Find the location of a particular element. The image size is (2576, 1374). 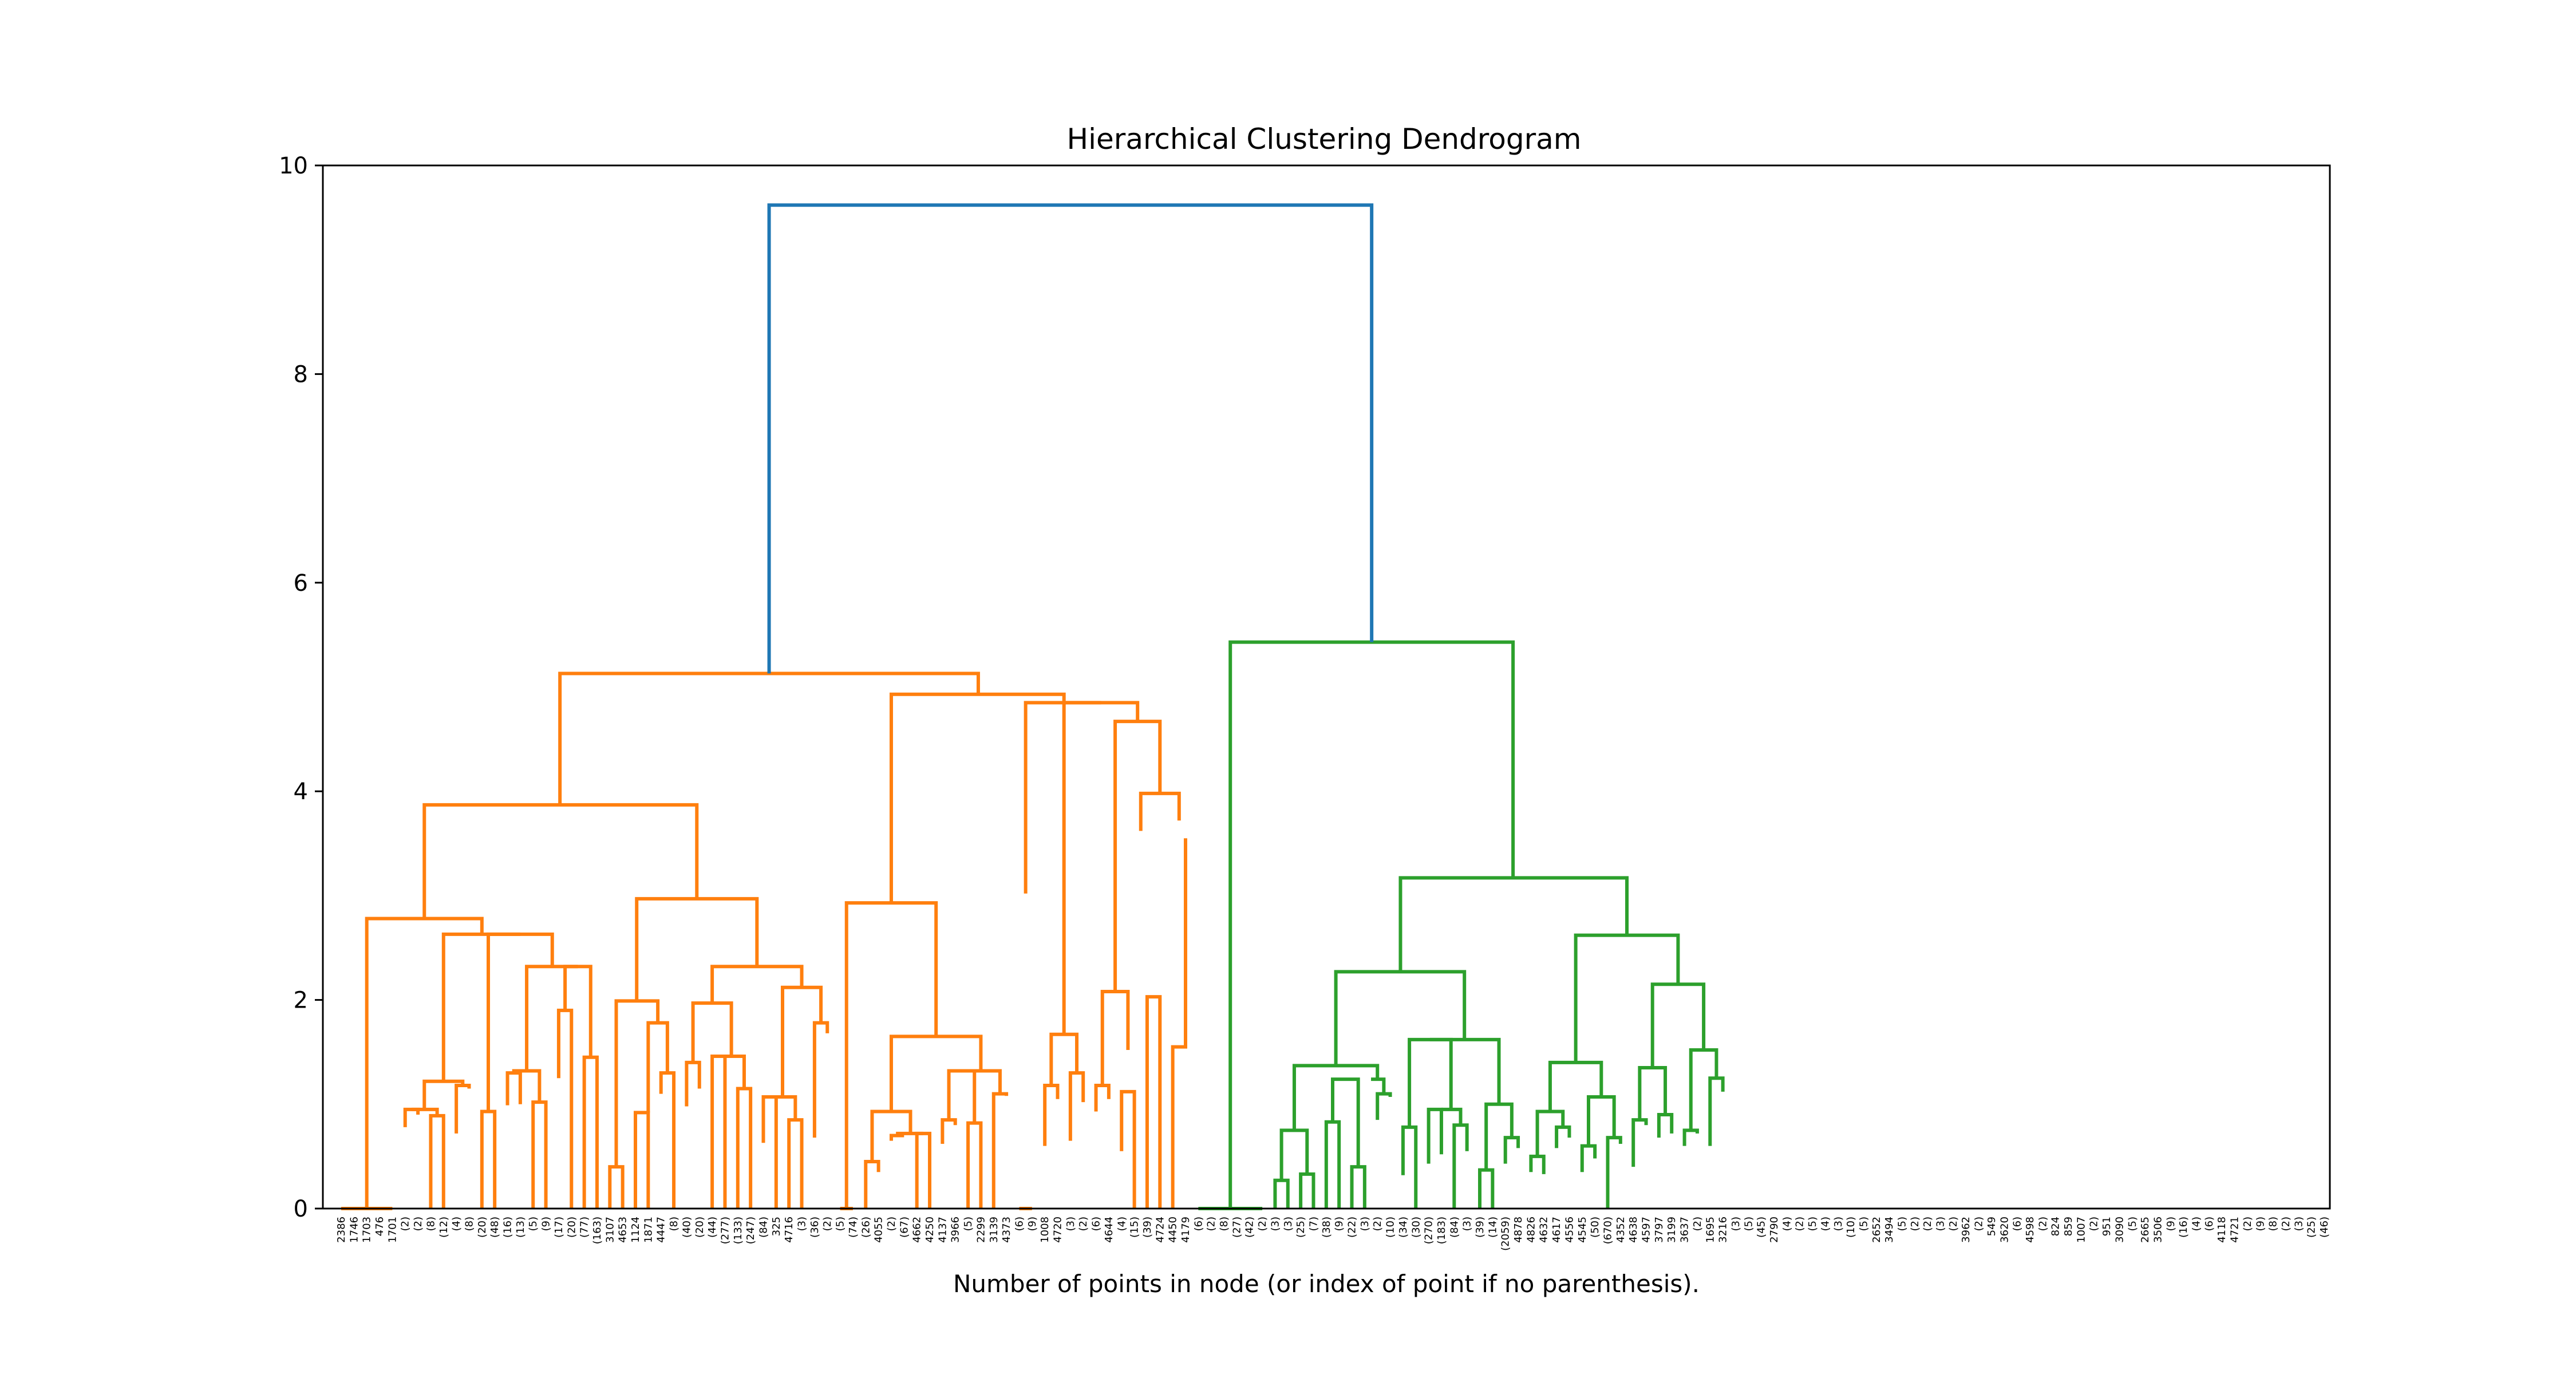

leaf-label-97: 4545 is located at coordinates (1583, 1230).